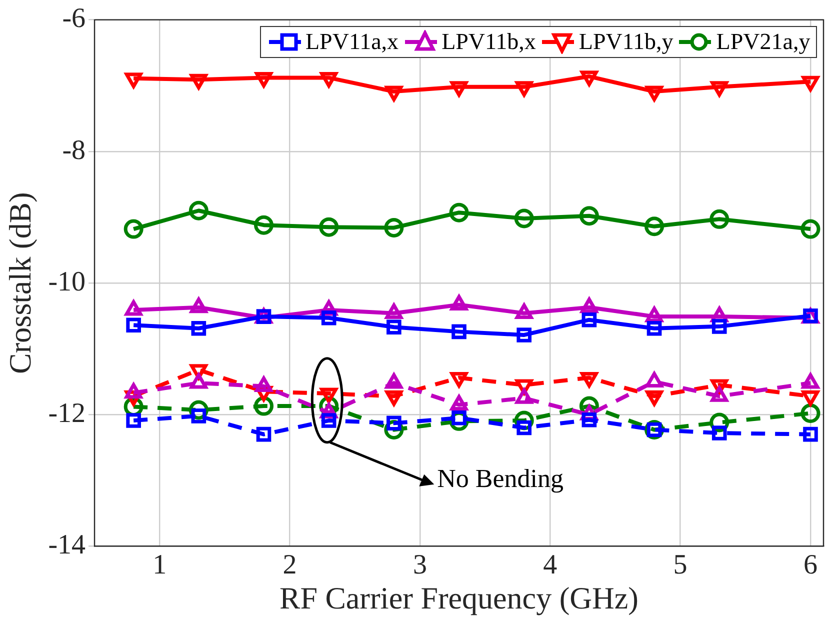 The width and height of the screenshot is (835, 623). I want to click on y-tick-label: -6, so click(74, 18).